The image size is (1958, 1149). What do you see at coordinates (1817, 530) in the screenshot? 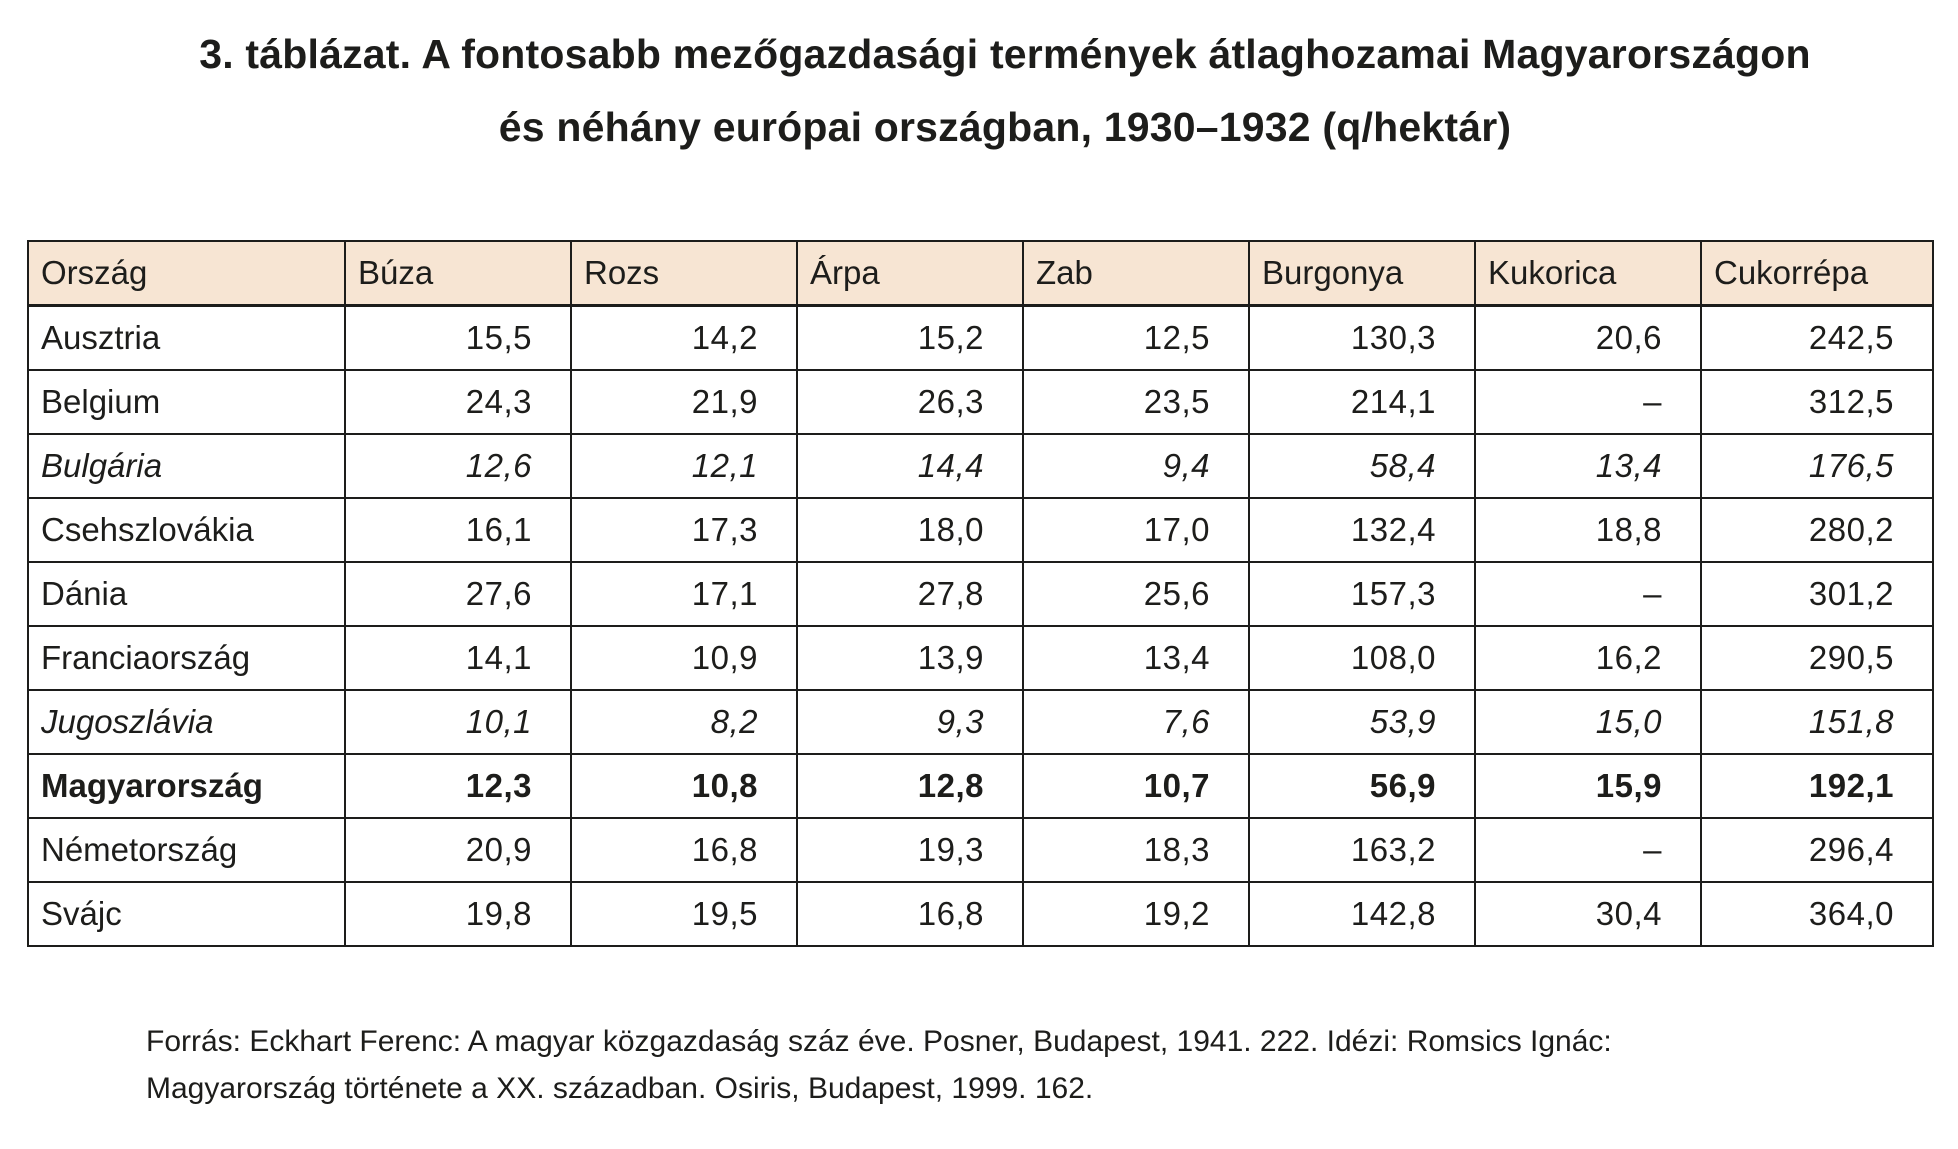
I see `value-cell: 280,2` at bounding box center [1817, 530].